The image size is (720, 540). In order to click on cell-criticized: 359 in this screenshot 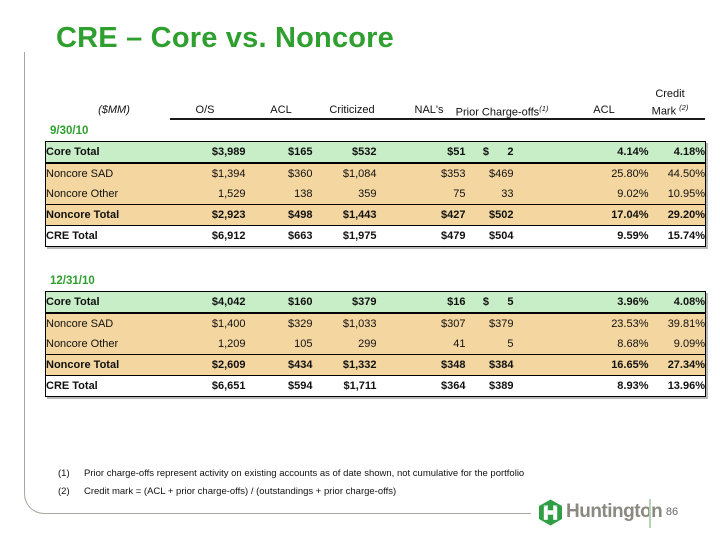, I will do `click(367, 194)`.